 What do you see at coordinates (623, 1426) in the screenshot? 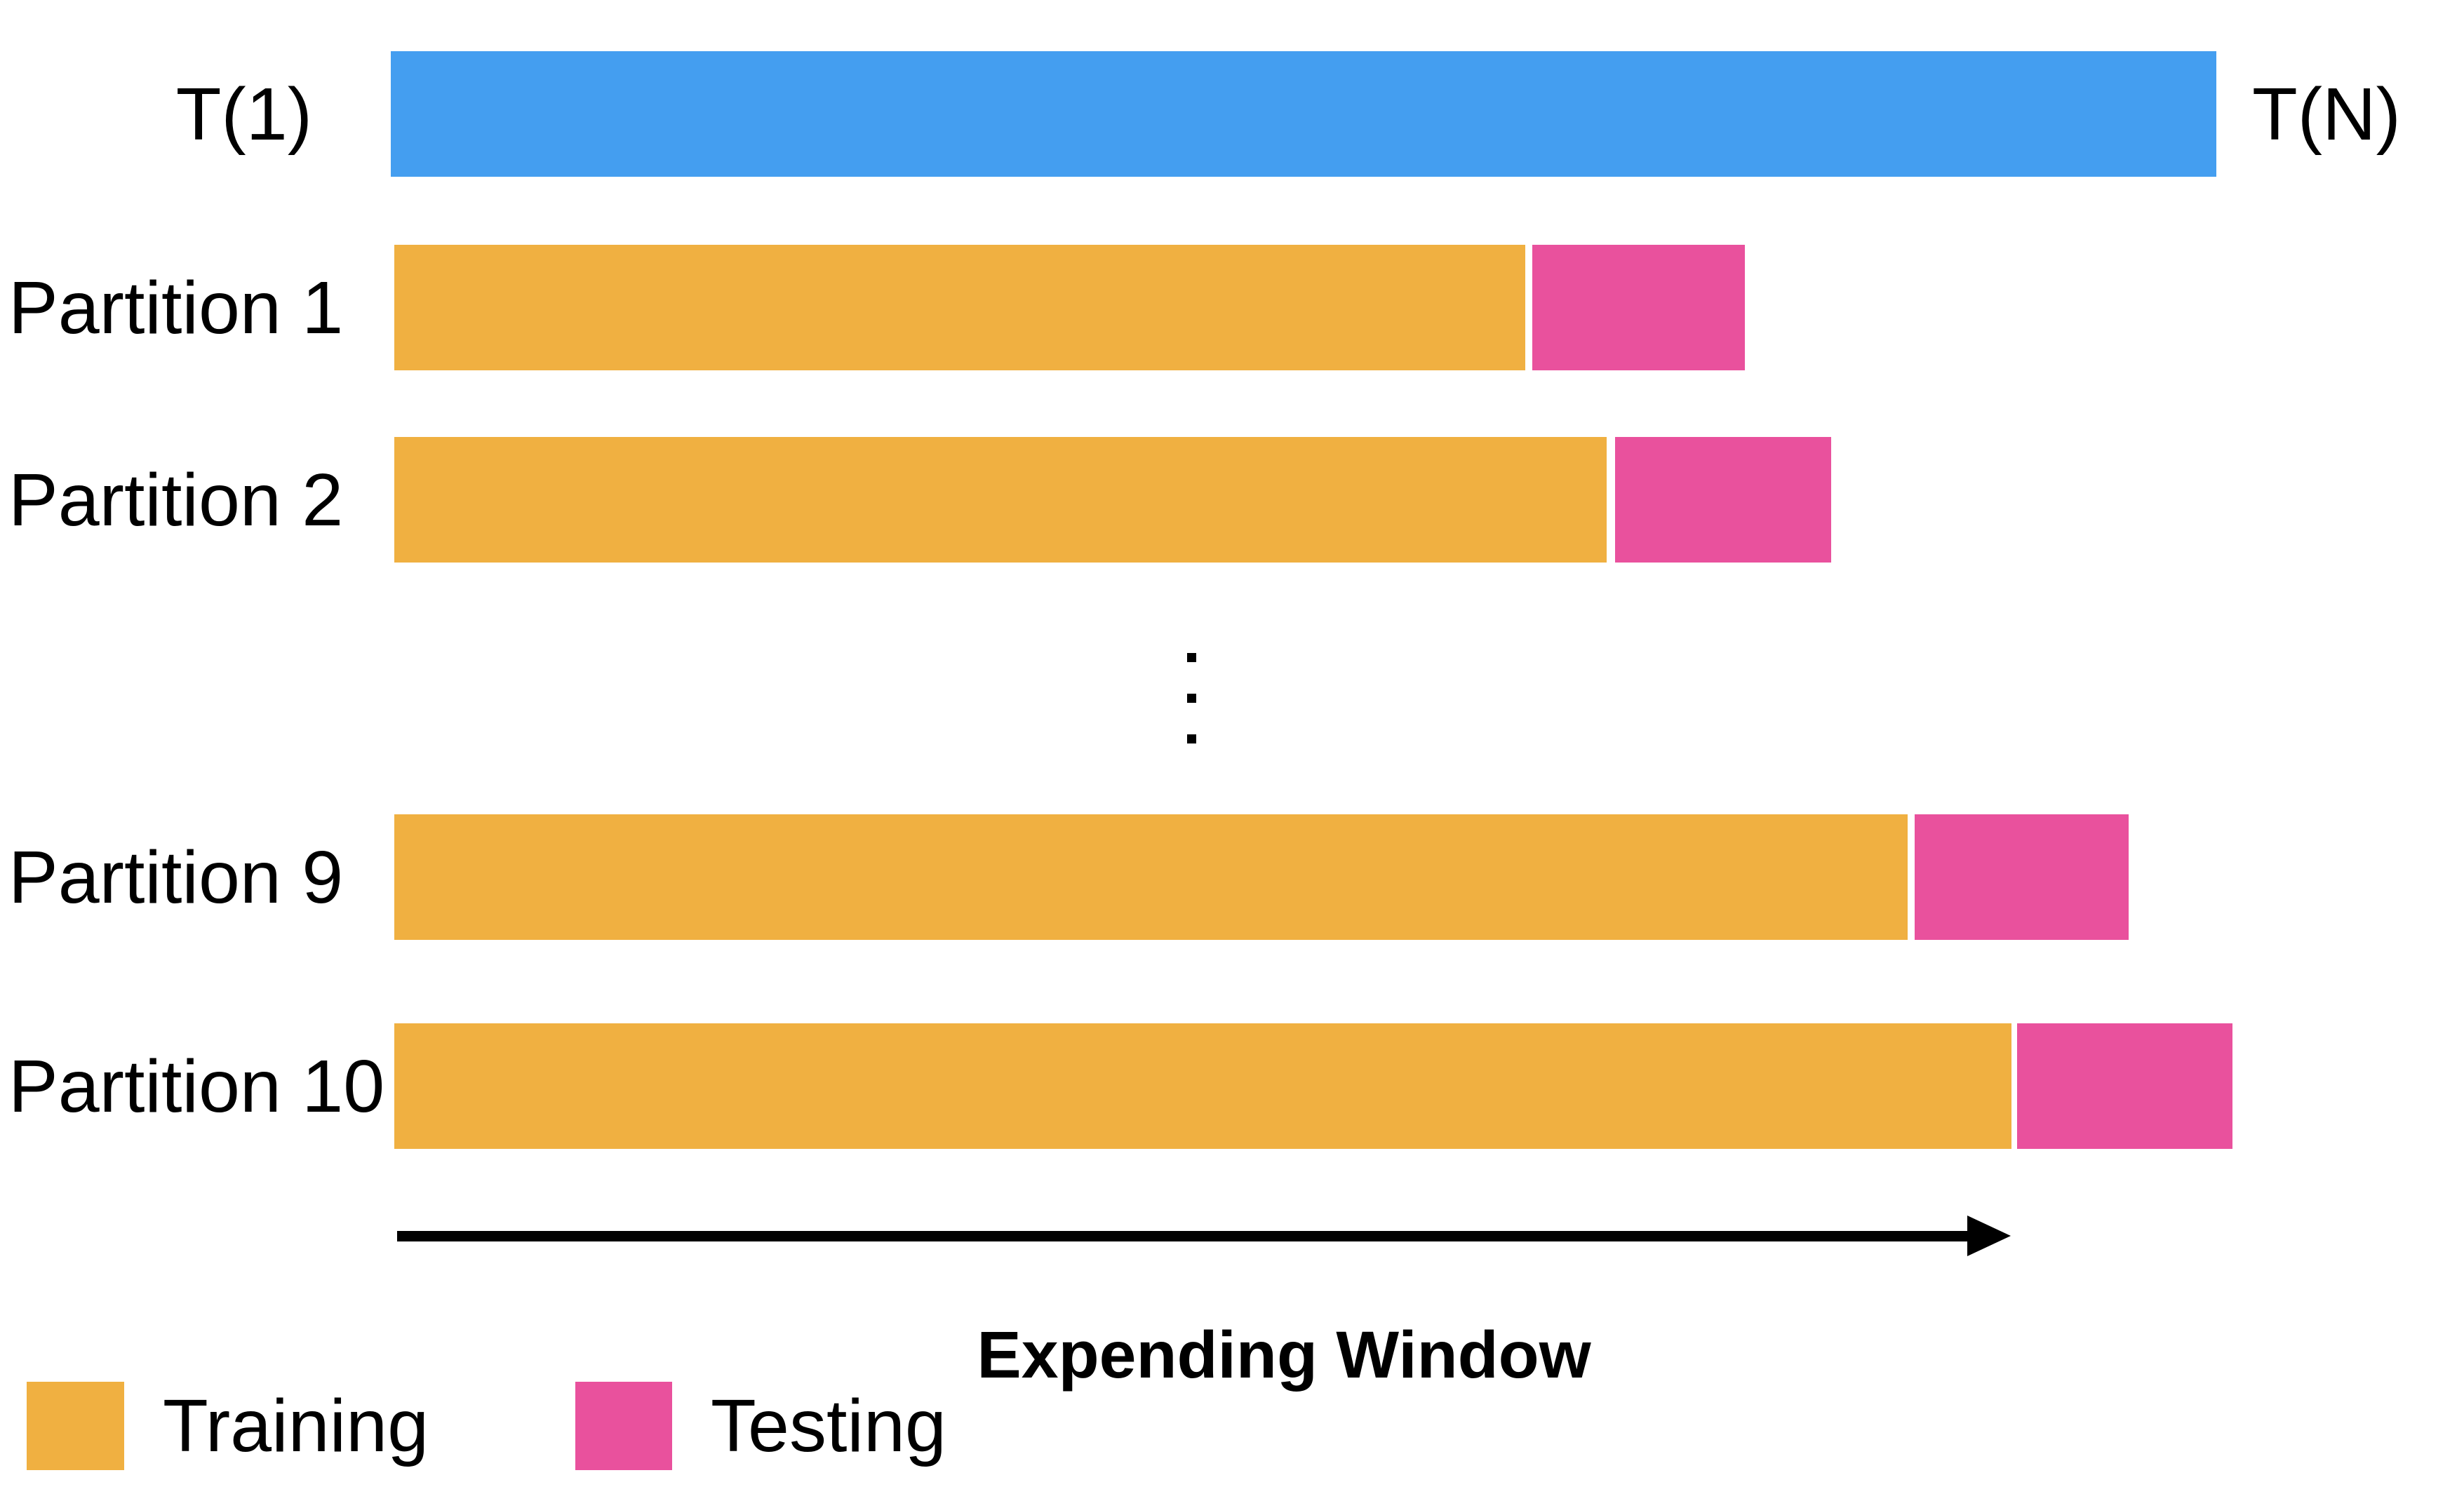
I see `testing-legend-swatch` at bounding box center [623, 1426].